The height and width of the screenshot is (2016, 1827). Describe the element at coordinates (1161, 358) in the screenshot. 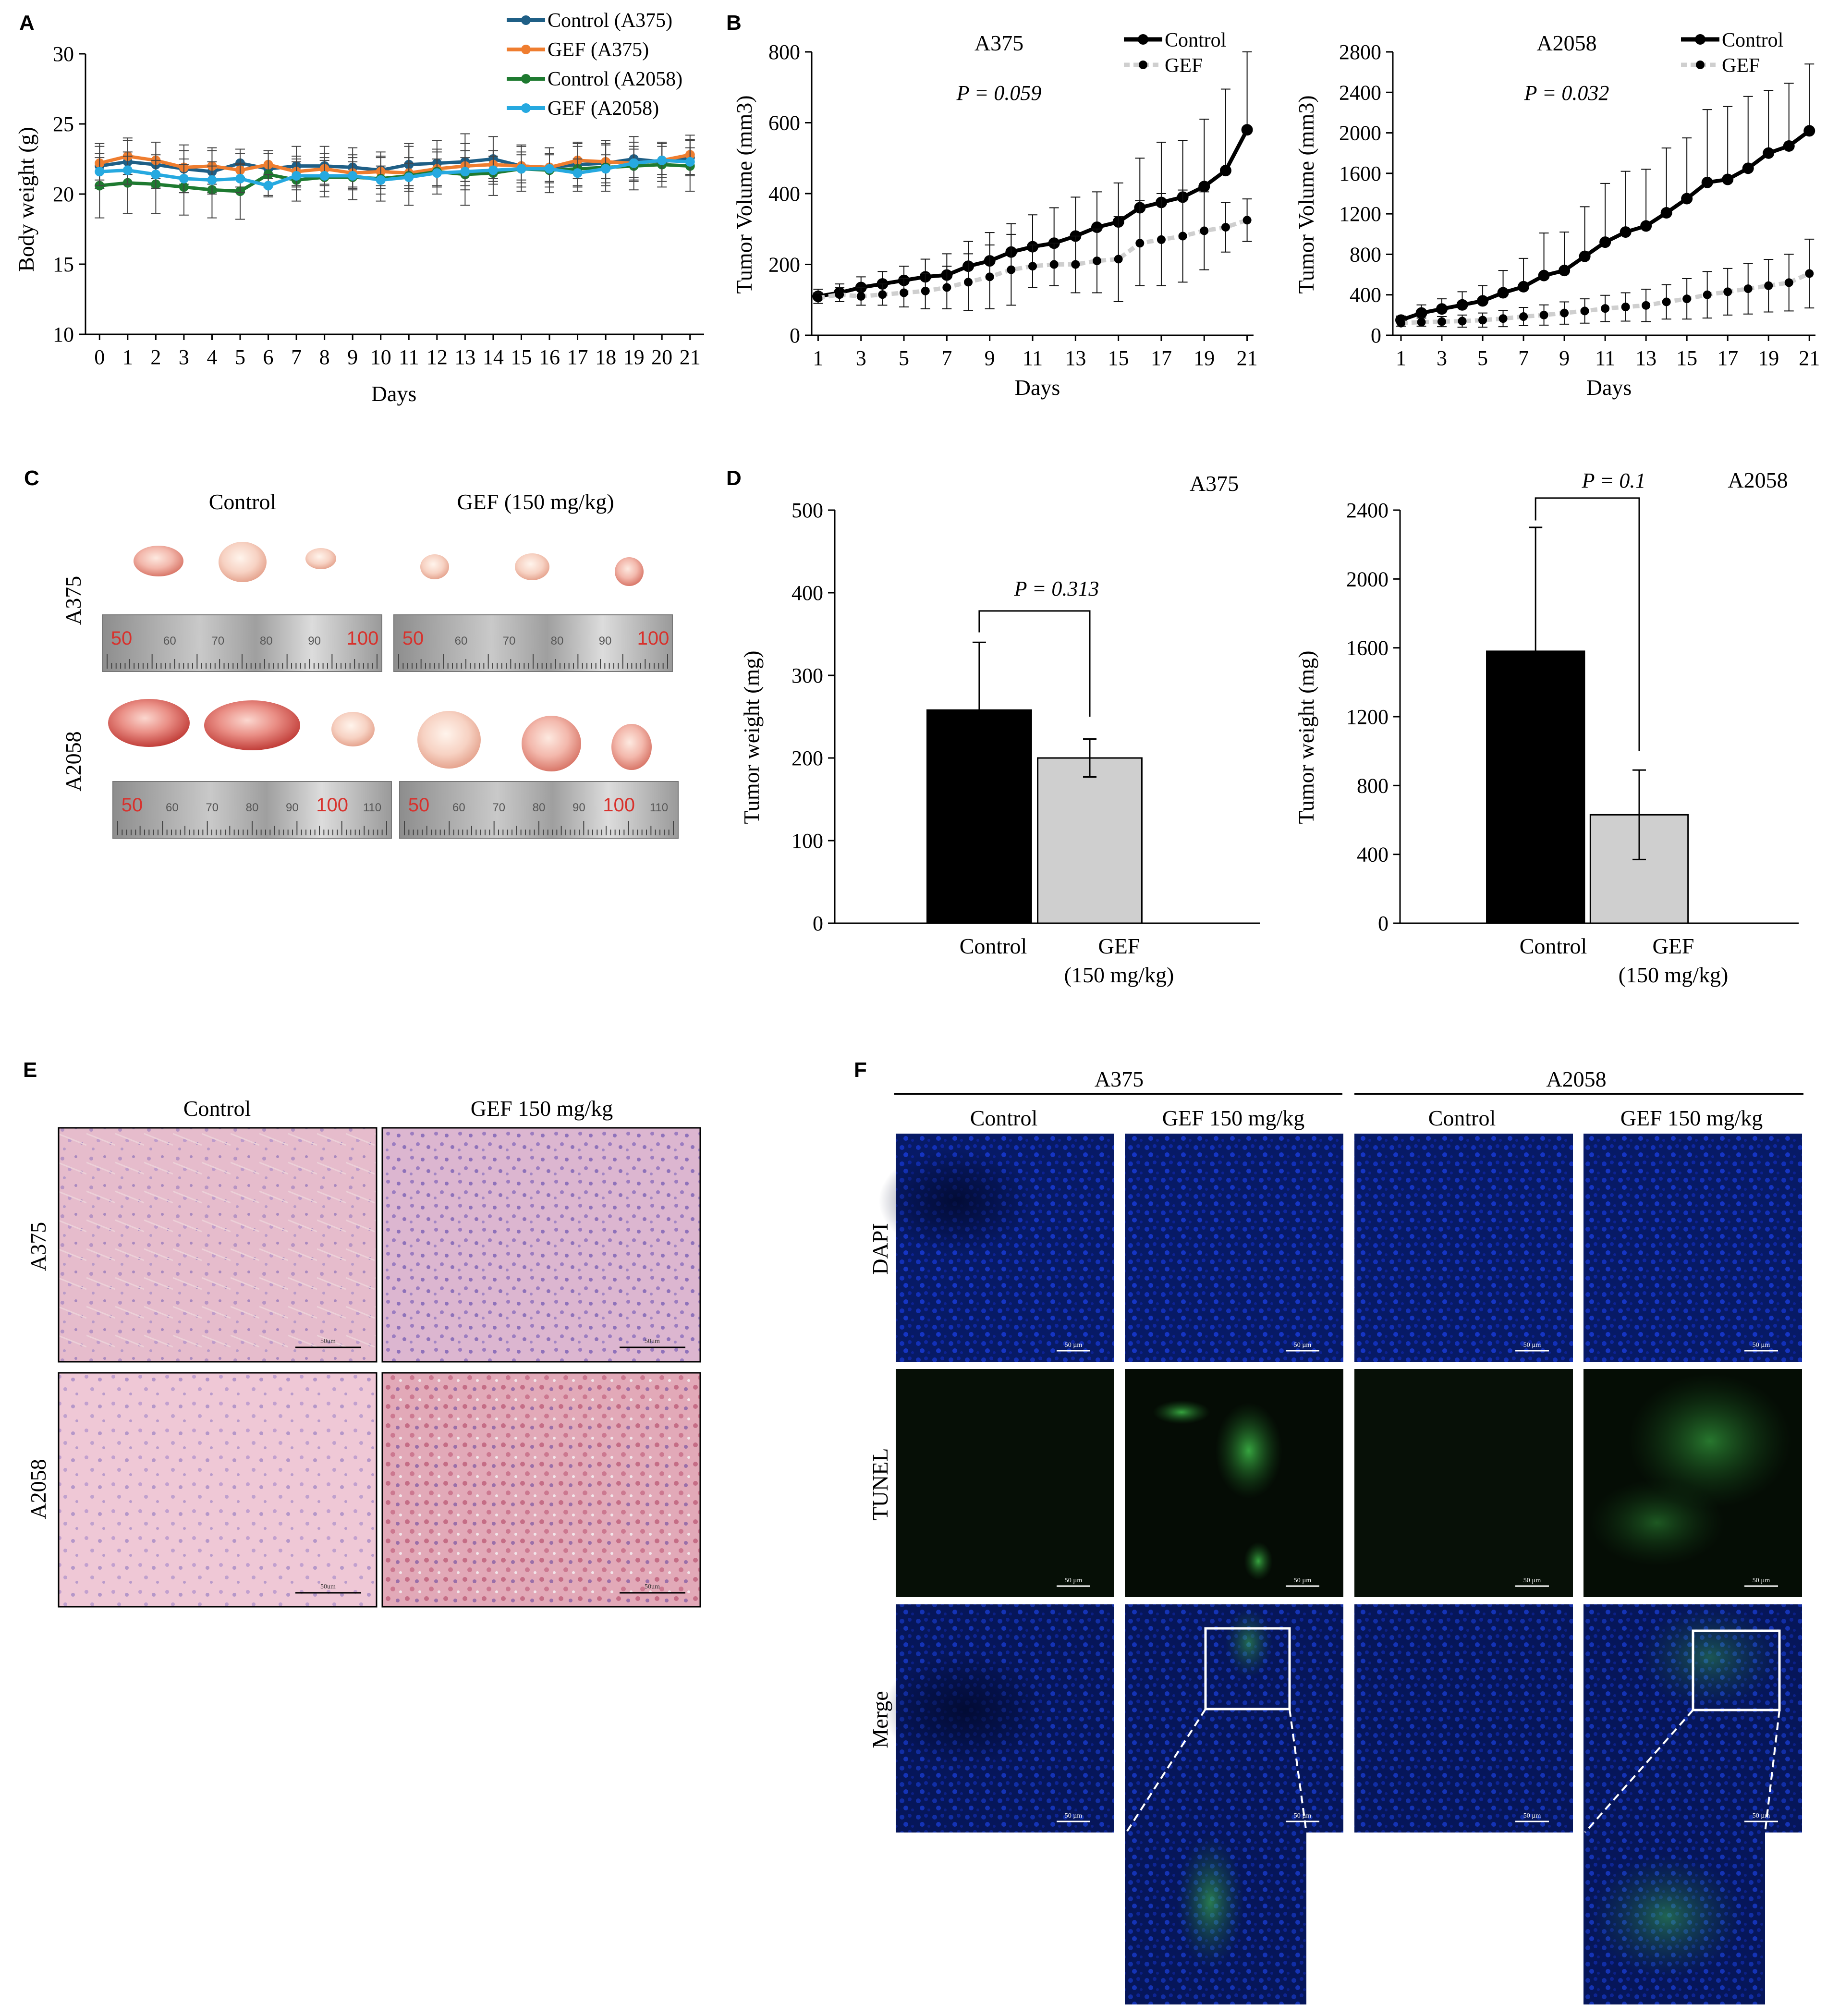

I see `x-tick-label: 17` at that location.